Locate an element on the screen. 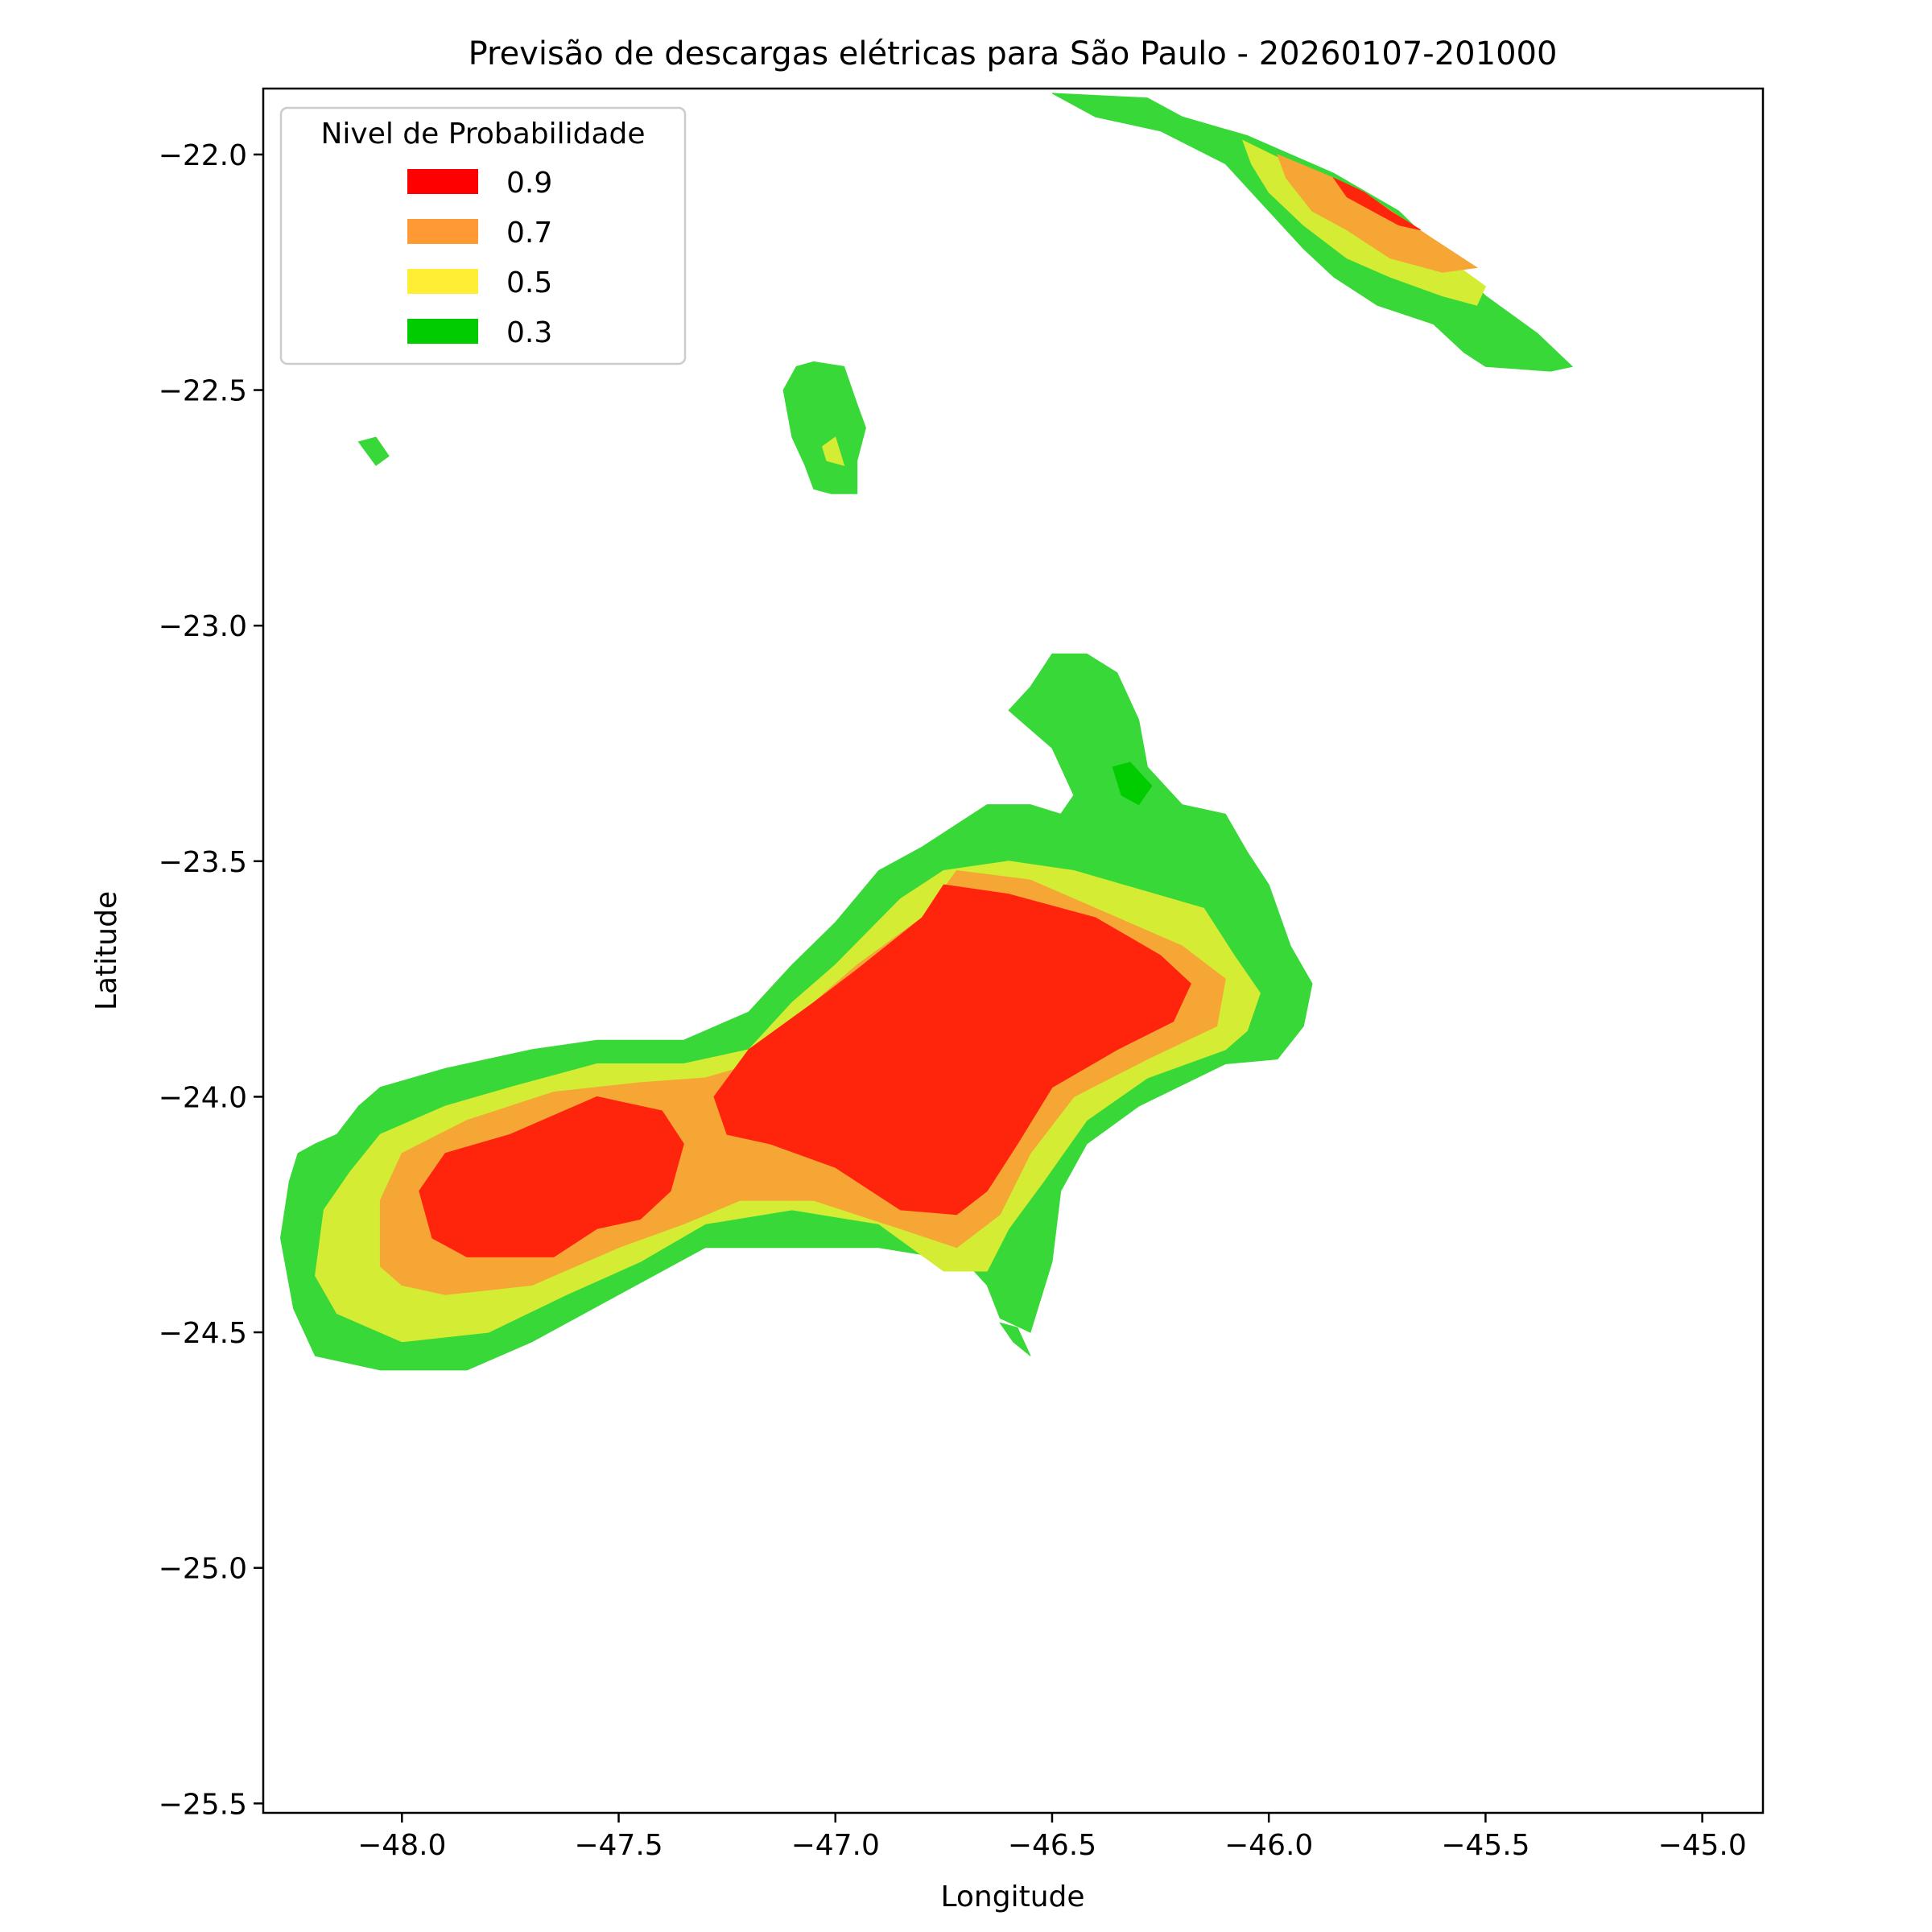  x-tick-label: −46.5 is located at coordinates (1052, 1846).